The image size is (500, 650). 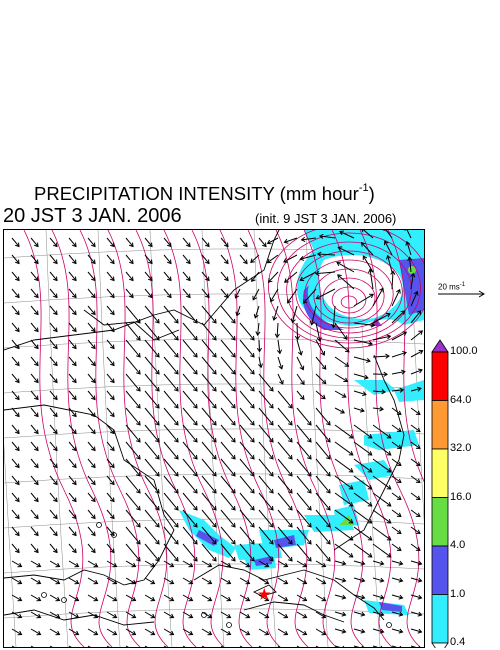 I want to click on chart-title: PRECIPITATION INTENSITY (mm hour-1), so click(x=204, y=192).